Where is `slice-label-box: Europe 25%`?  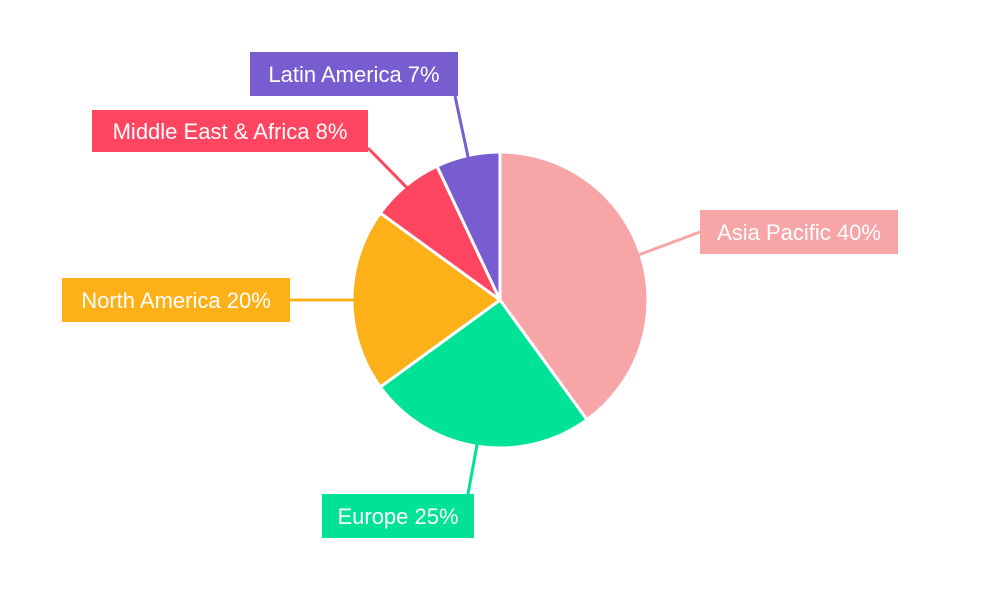
slice-label-box: Europe 25% is located at coordinates (398, 516).